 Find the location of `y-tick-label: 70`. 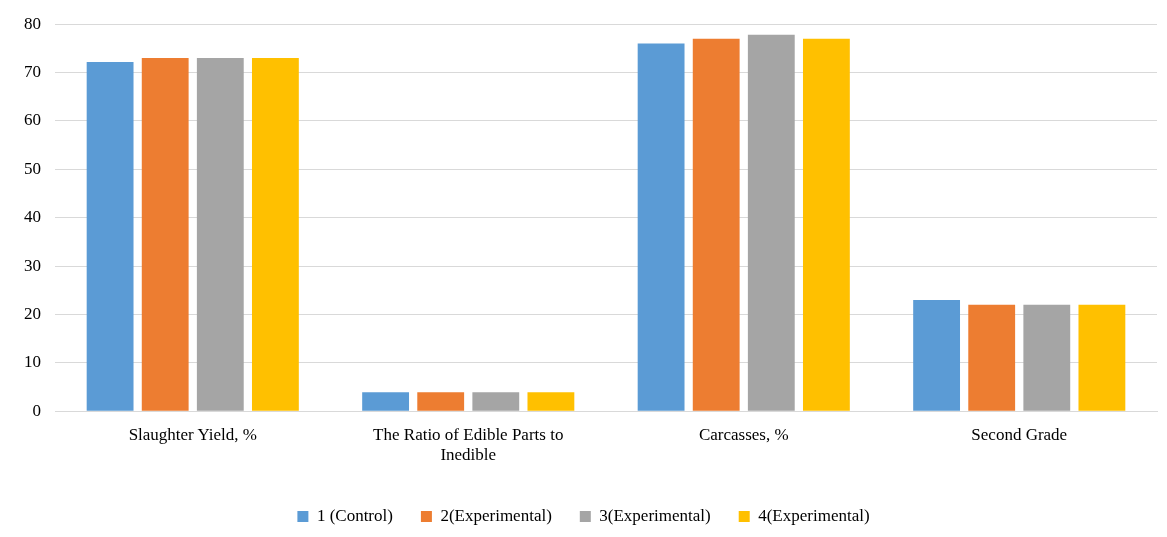

y-tick-label: 70 is located at coordinates (32, 72).